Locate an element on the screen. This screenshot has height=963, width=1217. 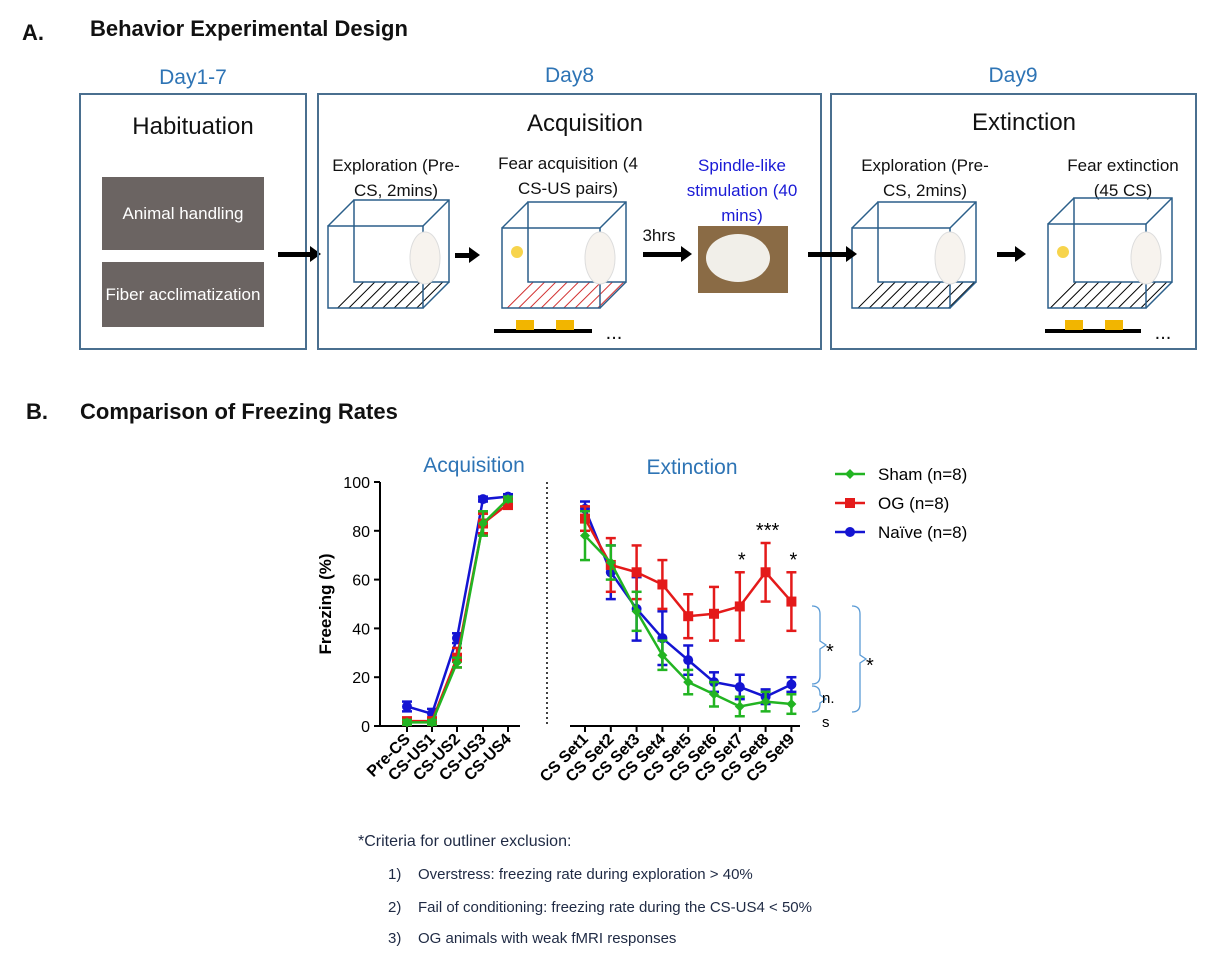
cage-illustrations is located at coordinates (750, 253).